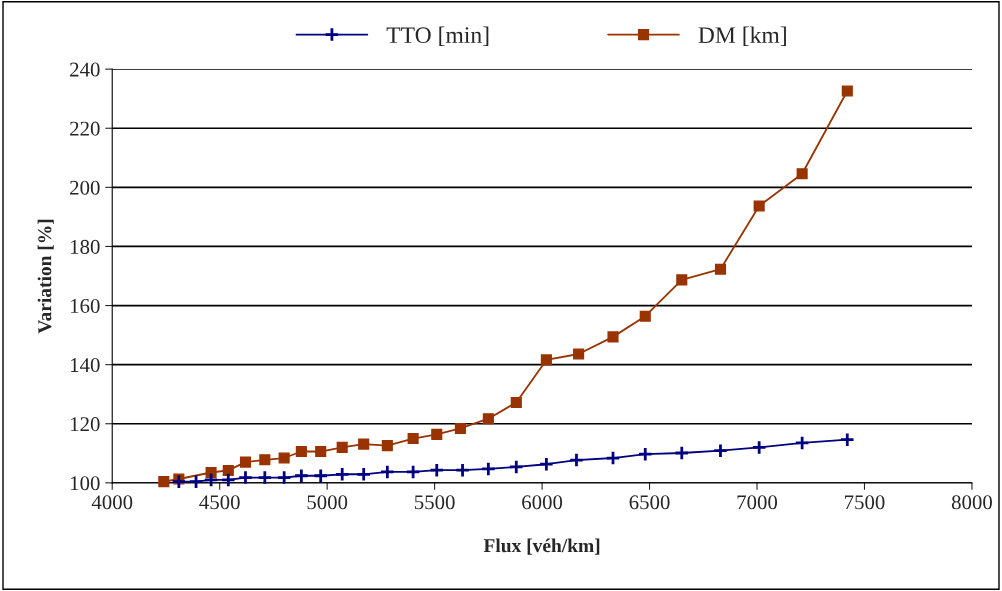  Describe the element at coordinates (971, 502) in the screenshot. I see `x-tick-label: 8000` at that location.